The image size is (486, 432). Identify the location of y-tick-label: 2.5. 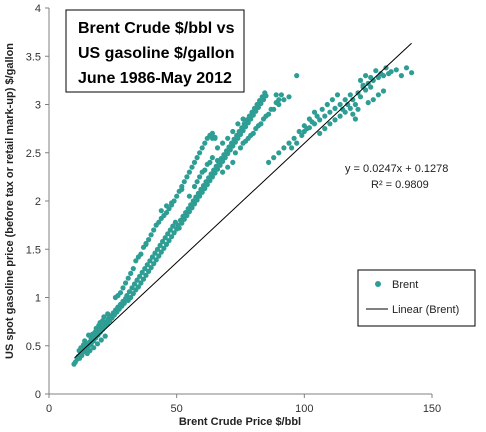
(33, 154).